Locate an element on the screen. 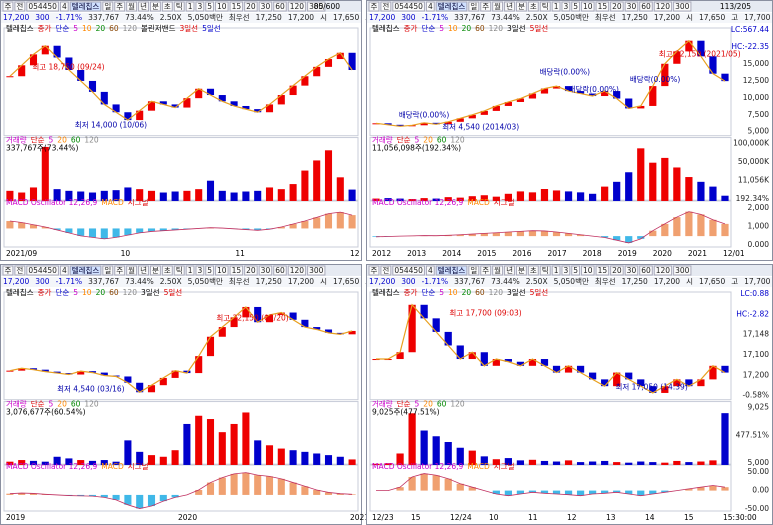 The width and height of the screenshot is (773, 525). volume-bar is located at coordinates (713, 462).